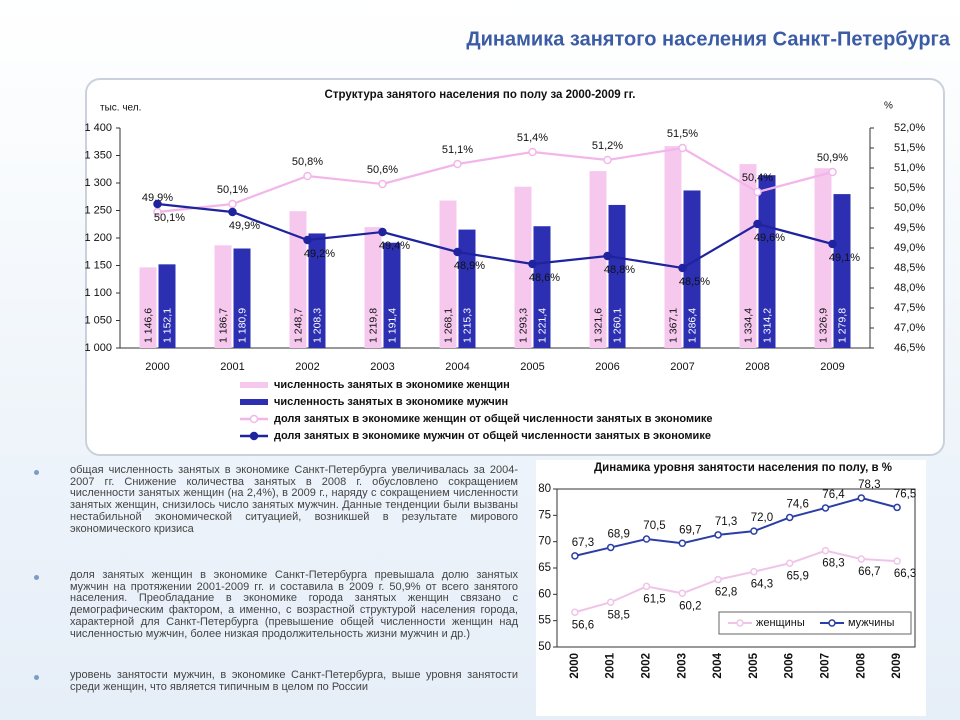 The height and width of the screenshot is (720, 960). I want to click on bar-value-label: 1 334,4, so click(748, 325).